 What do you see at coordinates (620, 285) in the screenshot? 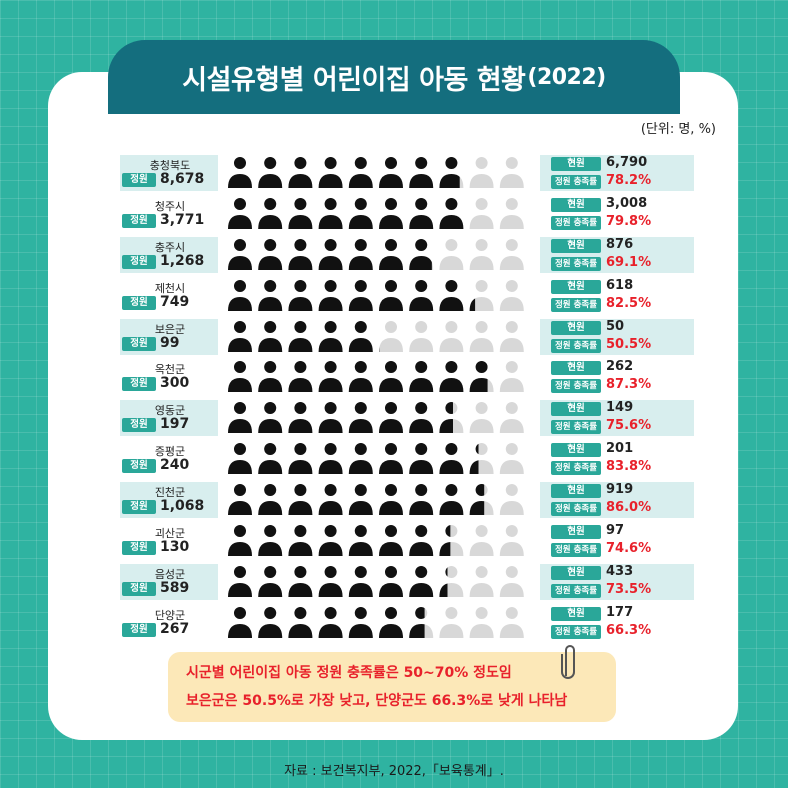
I see `current-value: 618` at bounding box center [620, 285].